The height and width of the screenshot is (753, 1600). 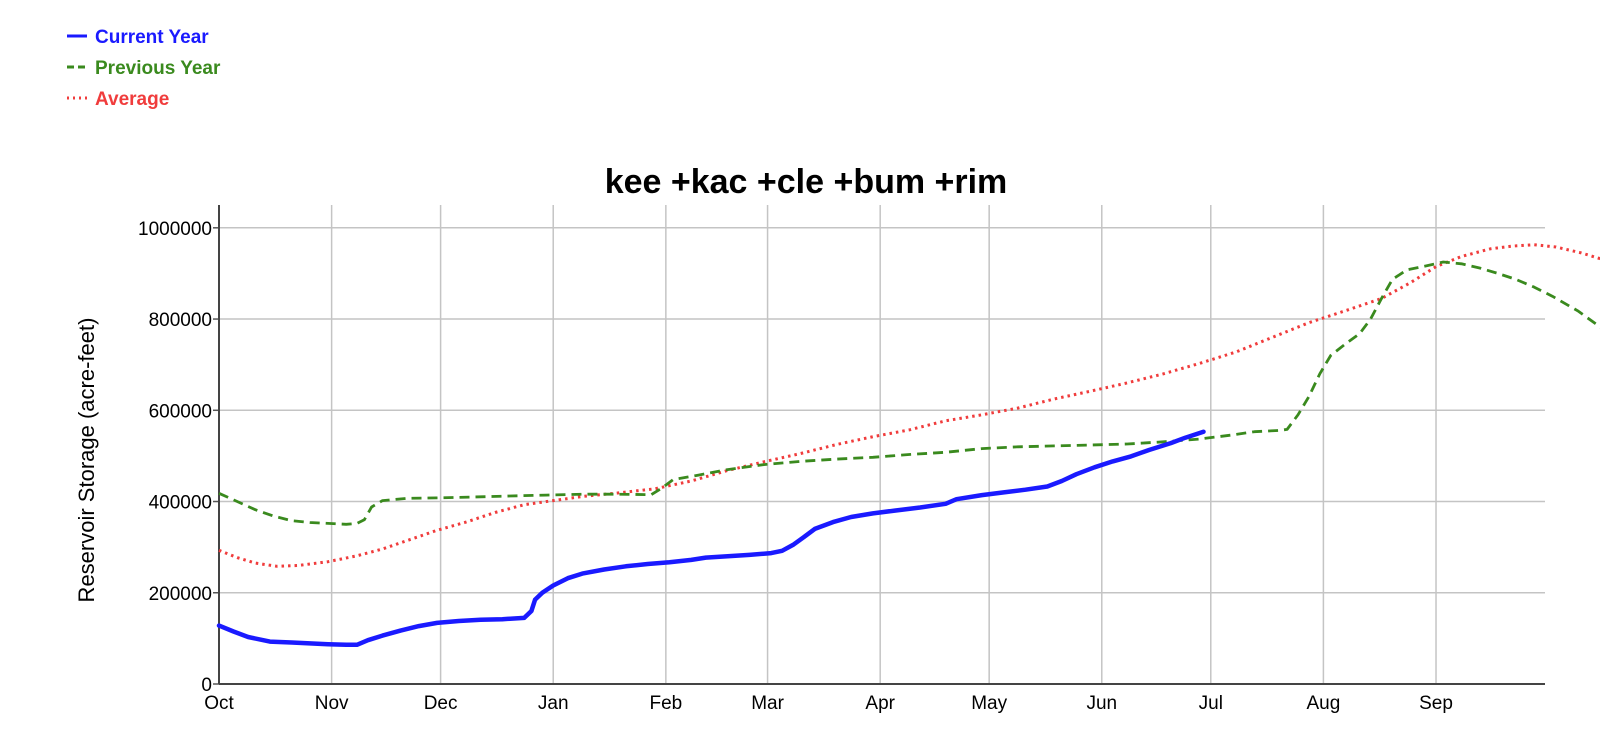 What do you see at coordinates (206, 685) in the screenshot?
I see `y-tick-label: 0` at bounding box center [206, 685].